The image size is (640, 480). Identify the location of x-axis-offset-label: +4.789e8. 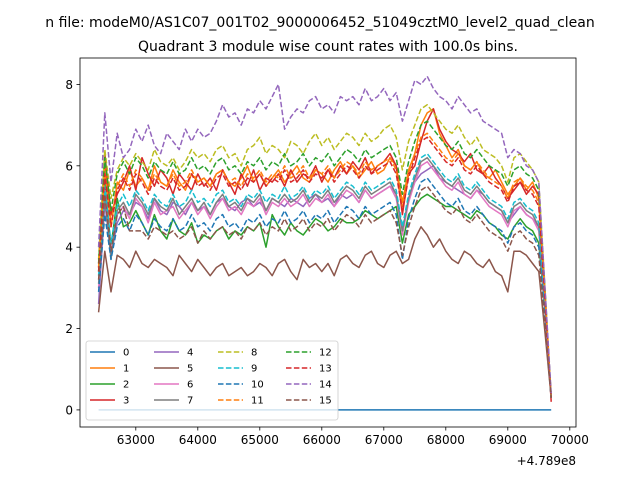
(546, 461).